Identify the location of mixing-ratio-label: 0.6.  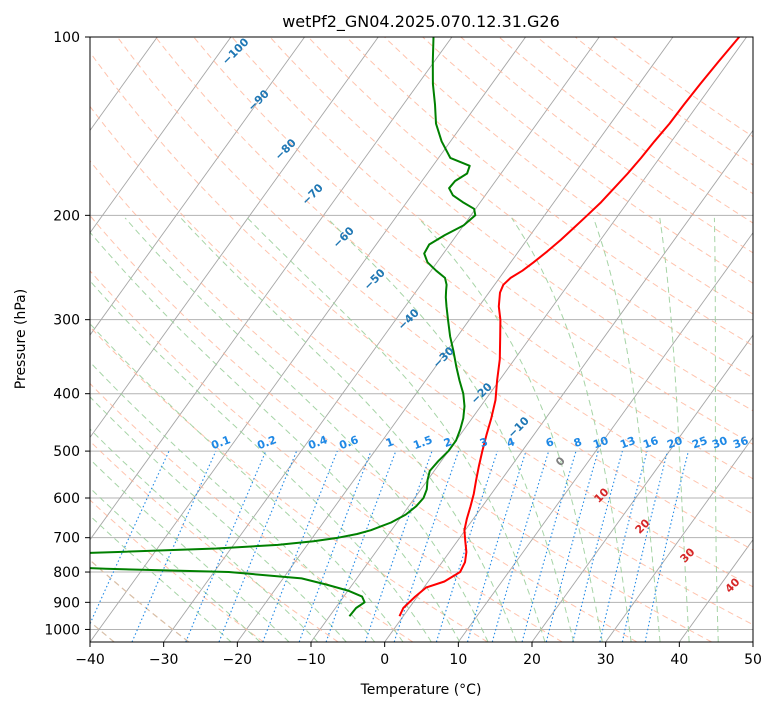
(348, 442).